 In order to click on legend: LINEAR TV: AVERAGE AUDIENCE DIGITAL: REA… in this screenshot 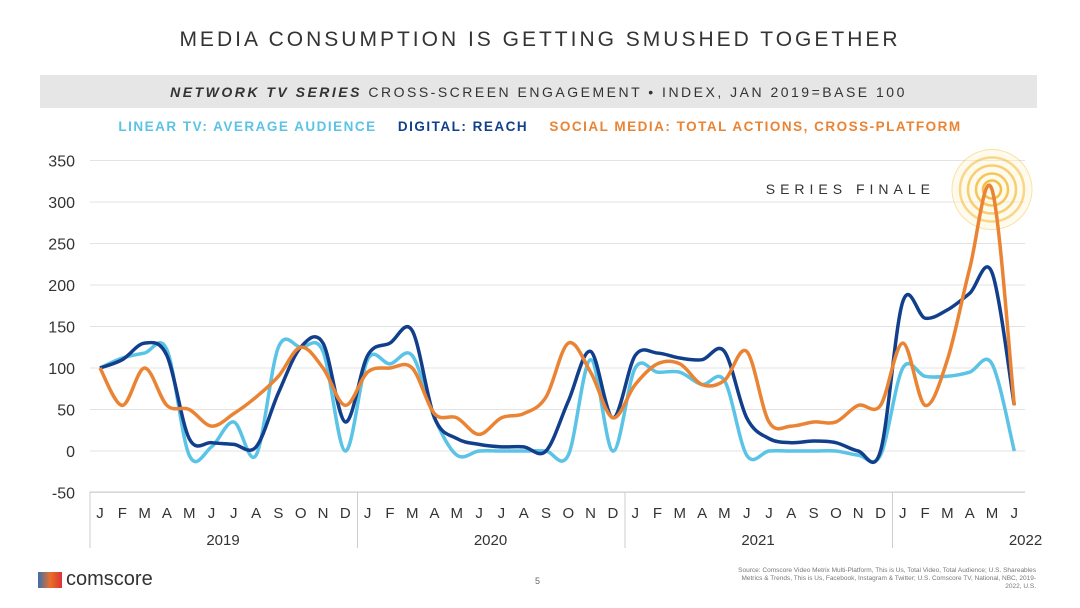, I will do `click(540, 126)`.